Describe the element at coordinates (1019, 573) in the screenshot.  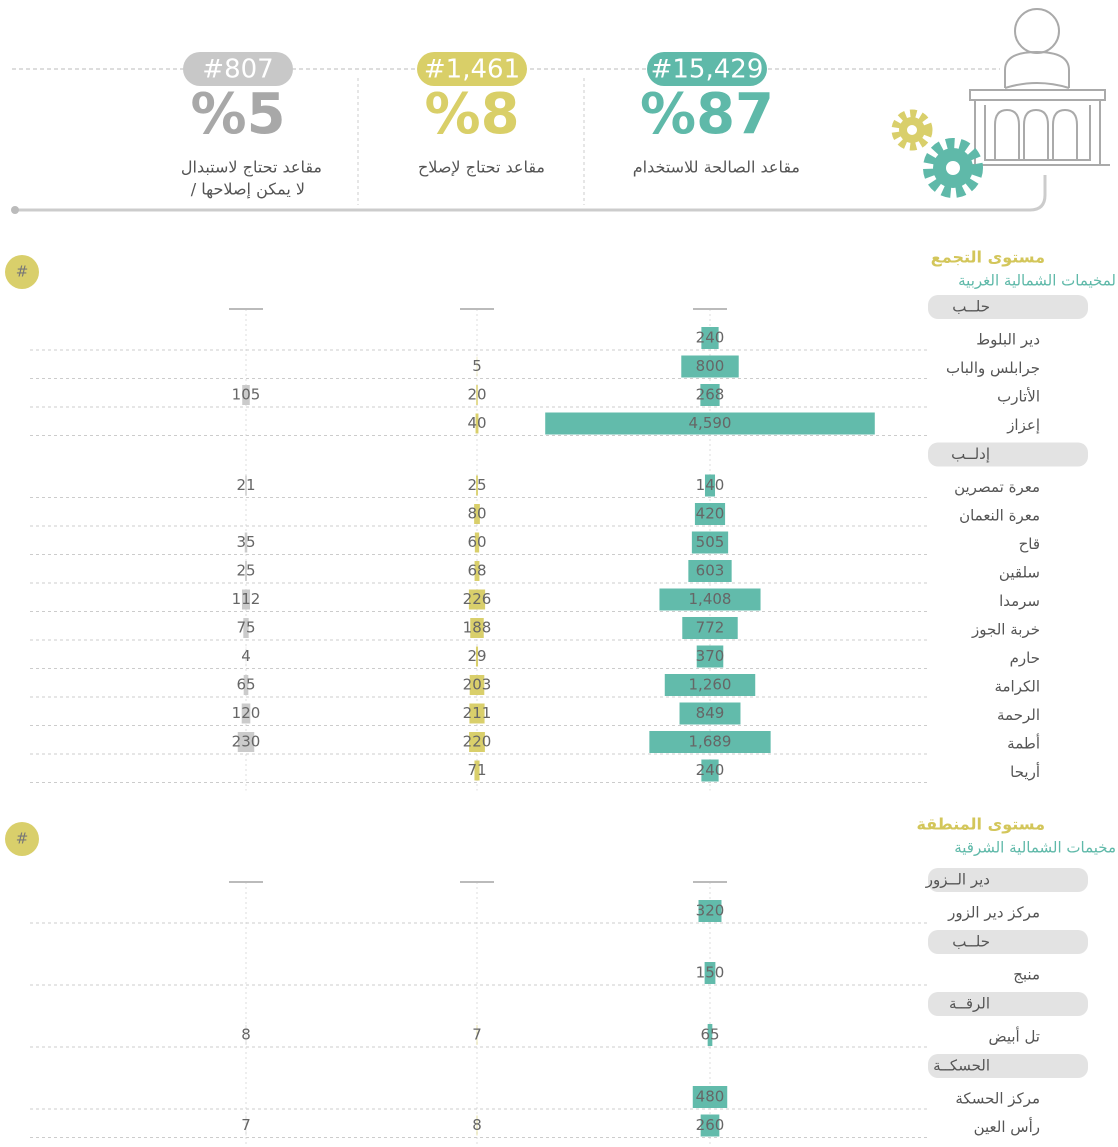
I see `category-label: سلقين` at that location.